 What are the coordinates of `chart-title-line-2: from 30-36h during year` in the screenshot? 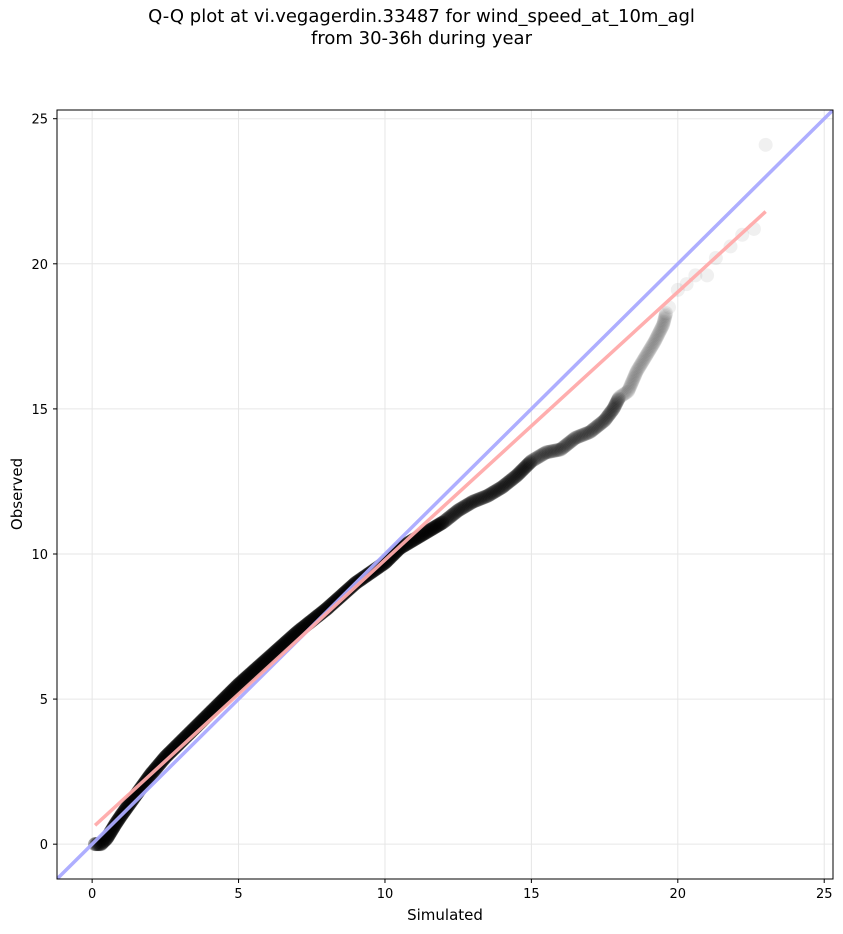 It's located at (421, 38).